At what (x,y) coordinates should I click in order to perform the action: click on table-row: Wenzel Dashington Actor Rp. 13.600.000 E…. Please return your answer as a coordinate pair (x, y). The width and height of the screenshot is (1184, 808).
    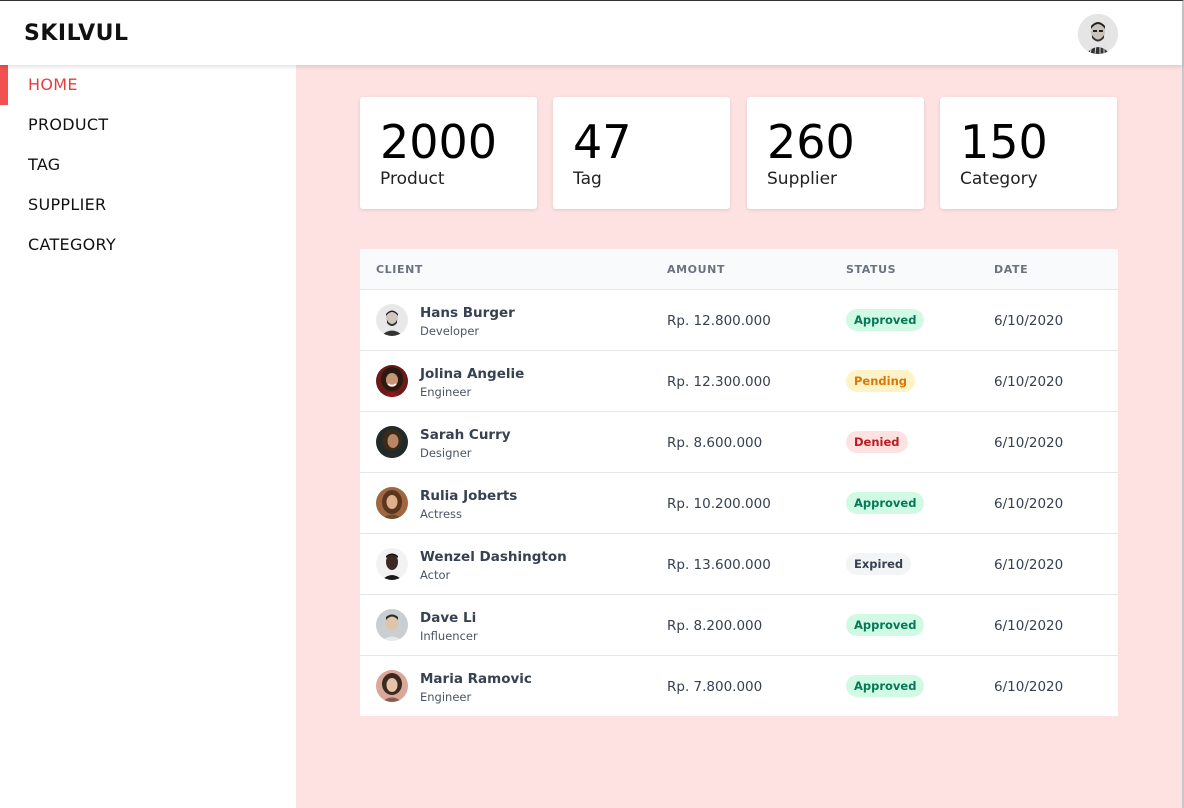
    Looking at the image, I should click on (739, 564).